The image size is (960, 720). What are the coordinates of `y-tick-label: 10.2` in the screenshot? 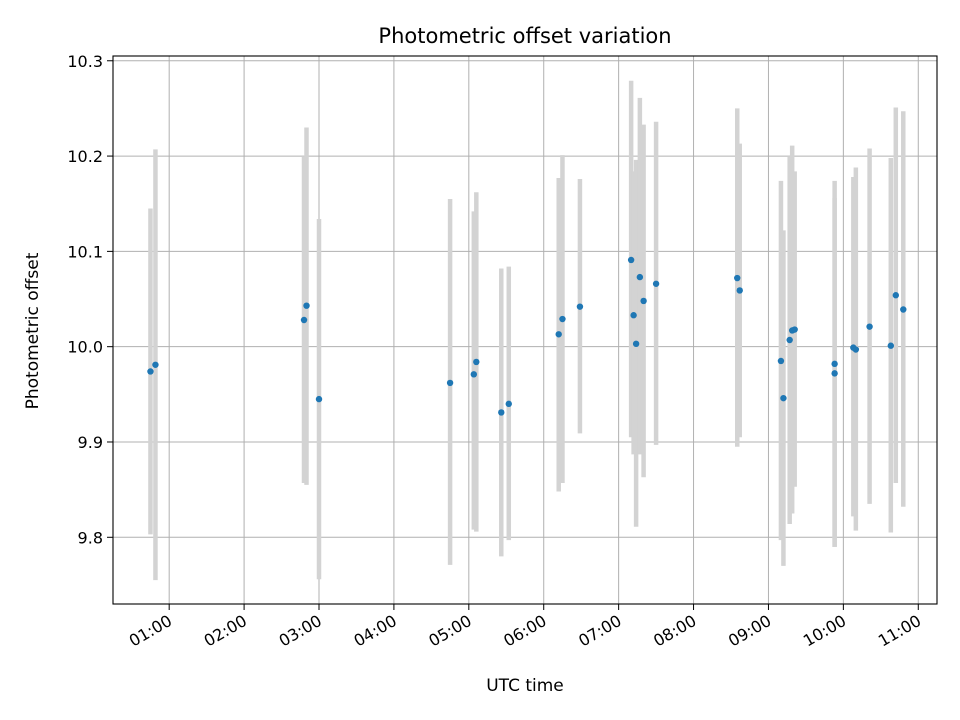 It's located at (85, 156).